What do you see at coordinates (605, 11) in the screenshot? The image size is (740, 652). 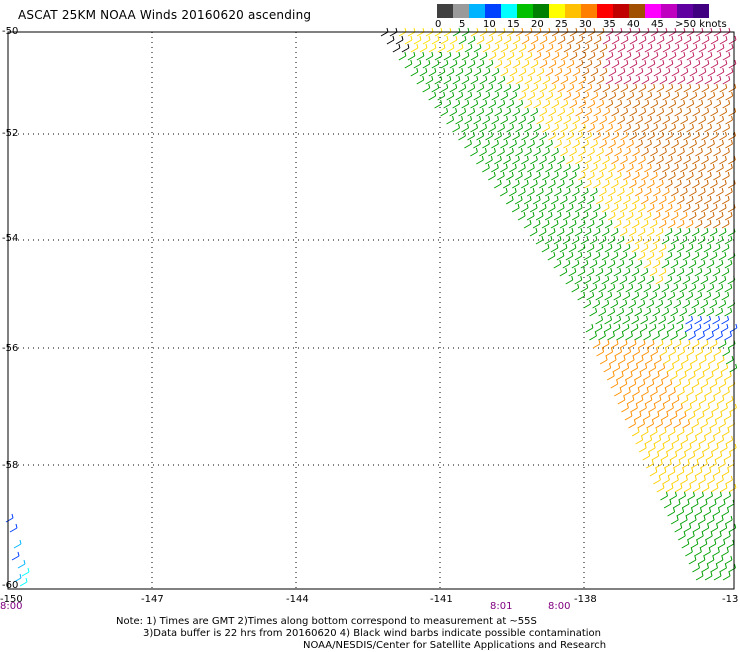 I see `legend-swatch` at bounding box center [605, 11].